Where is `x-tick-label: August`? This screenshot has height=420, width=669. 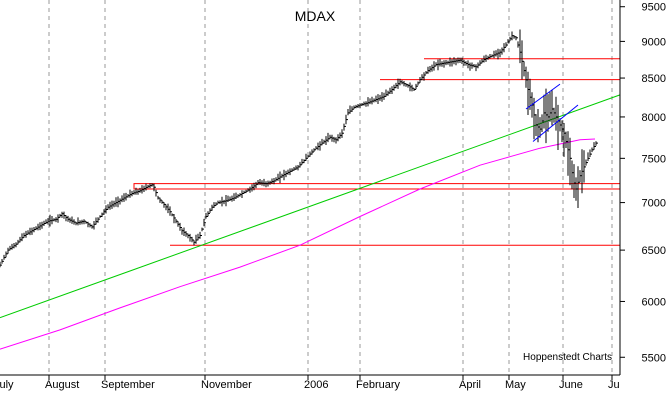 x-tick-label: August is located at coordinates (62, 385).